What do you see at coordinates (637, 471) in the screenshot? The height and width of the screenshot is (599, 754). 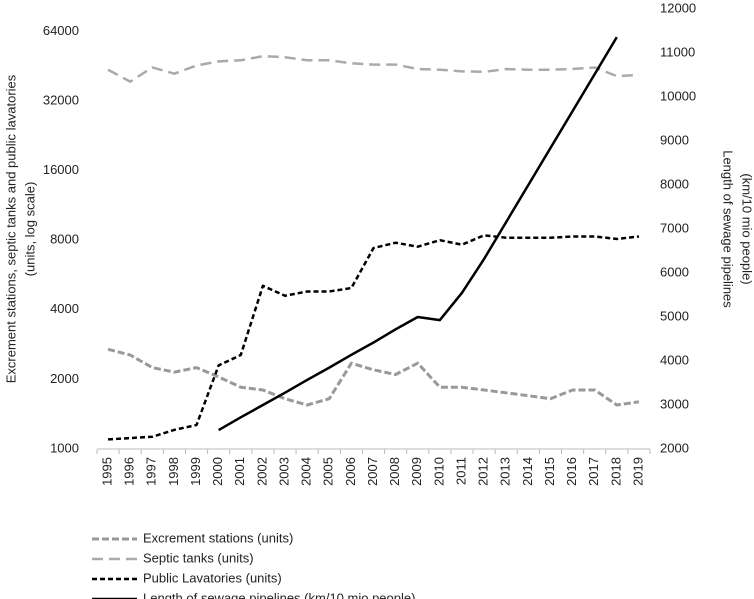 I see `x-tick-label: 2019` at bounding box center [637, 471].